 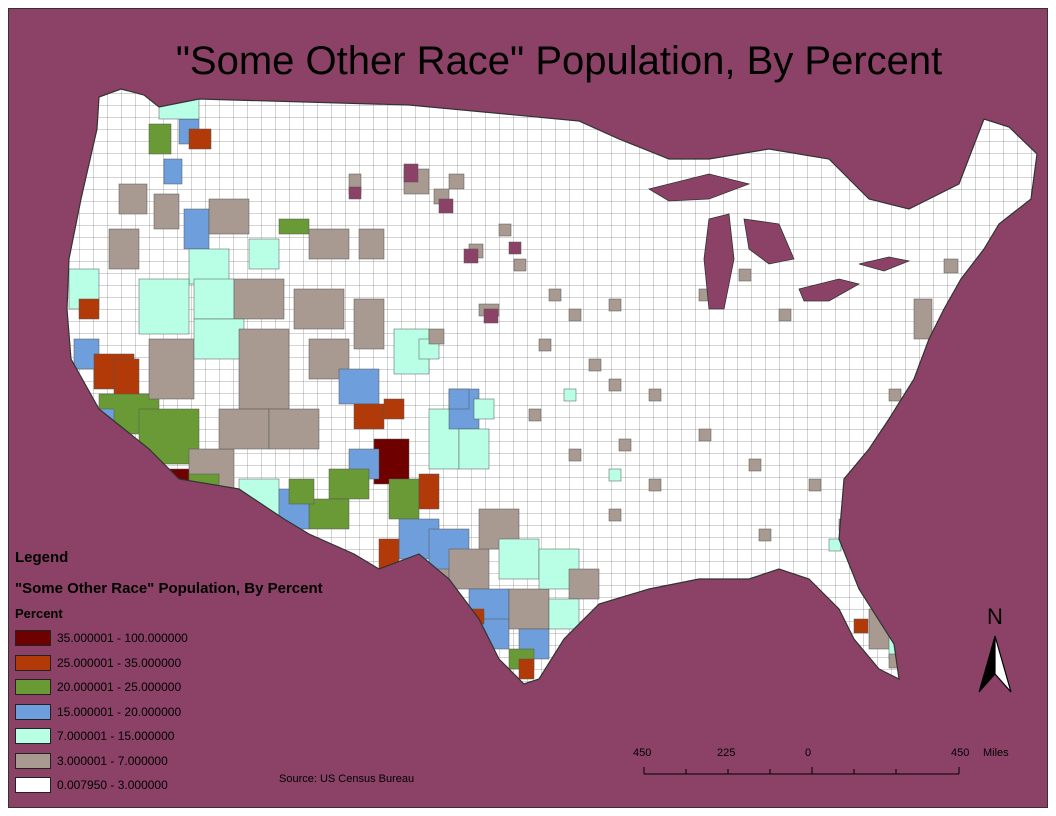 I want to click on north-arrow: N, so click(x=995, y=651).